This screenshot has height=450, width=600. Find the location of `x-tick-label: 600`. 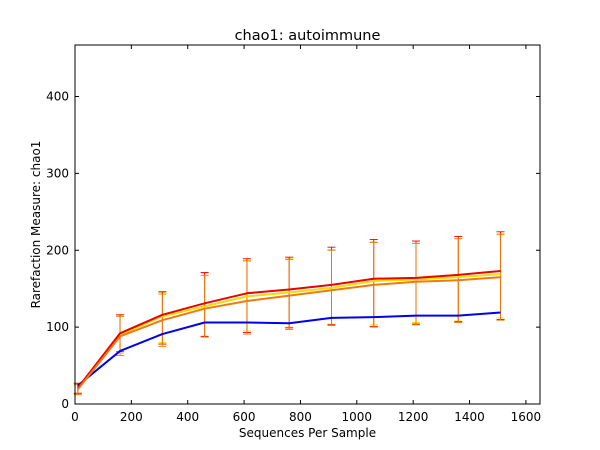

x-tick-label: 600 is located at coordinates (244, 417).